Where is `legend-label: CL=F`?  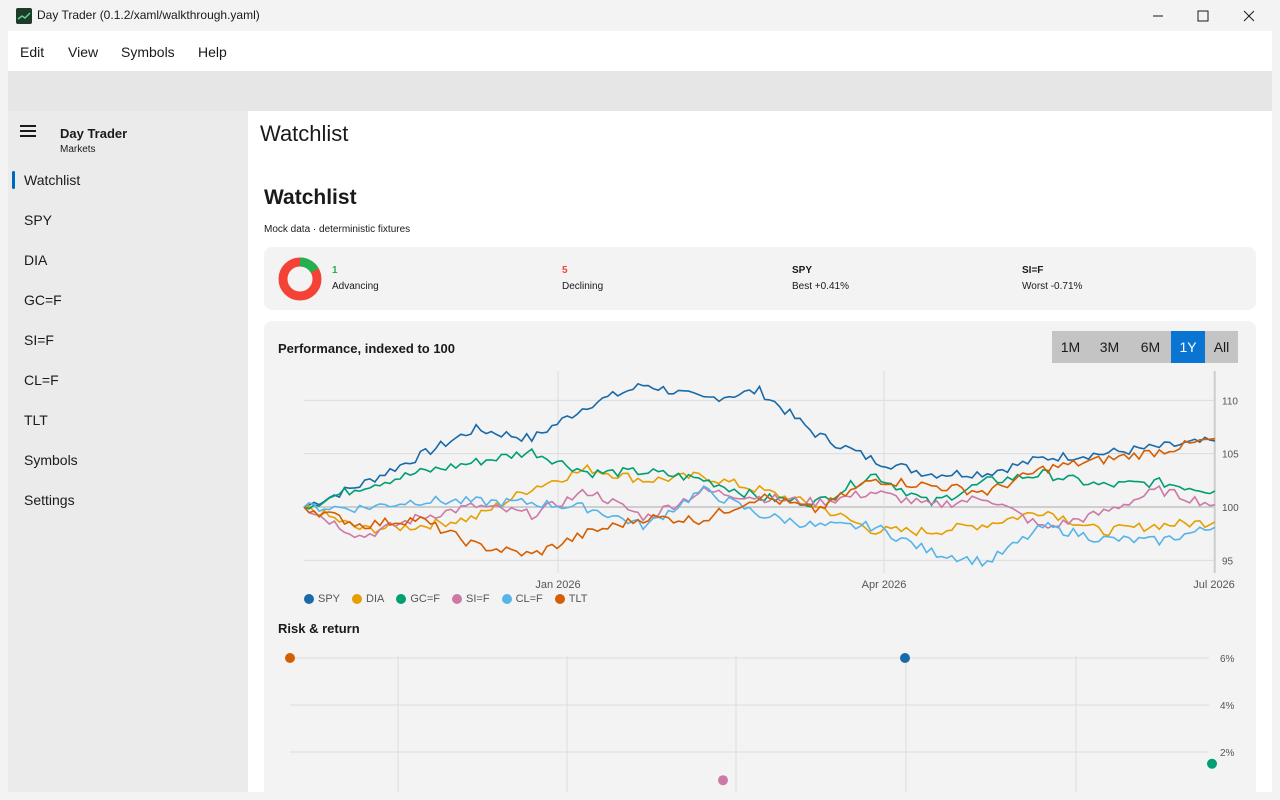 legend-label: CL=F is located at coordinates (529, 599).